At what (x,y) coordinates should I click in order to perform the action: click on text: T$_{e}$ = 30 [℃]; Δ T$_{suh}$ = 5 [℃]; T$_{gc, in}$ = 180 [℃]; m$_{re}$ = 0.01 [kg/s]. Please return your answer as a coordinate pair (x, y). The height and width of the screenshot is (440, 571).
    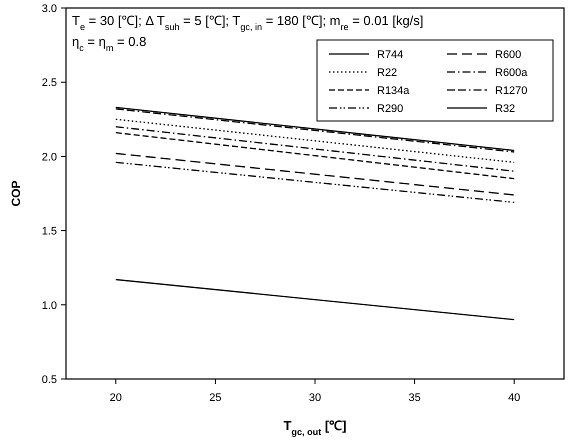
    Looking at the image, I should click on (248, 22).